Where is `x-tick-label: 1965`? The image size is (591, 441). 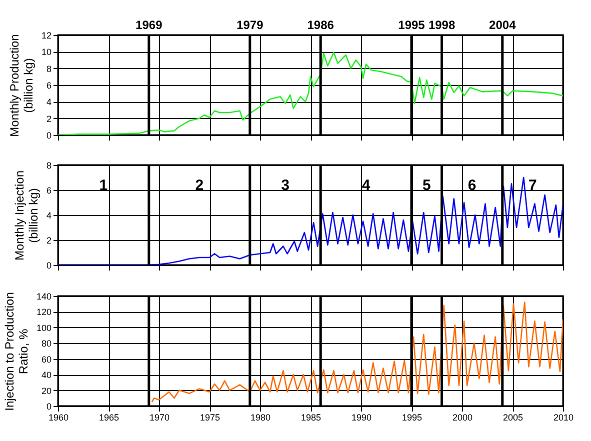
x-tick-label: 1965 is located at coordinates (109, 417).